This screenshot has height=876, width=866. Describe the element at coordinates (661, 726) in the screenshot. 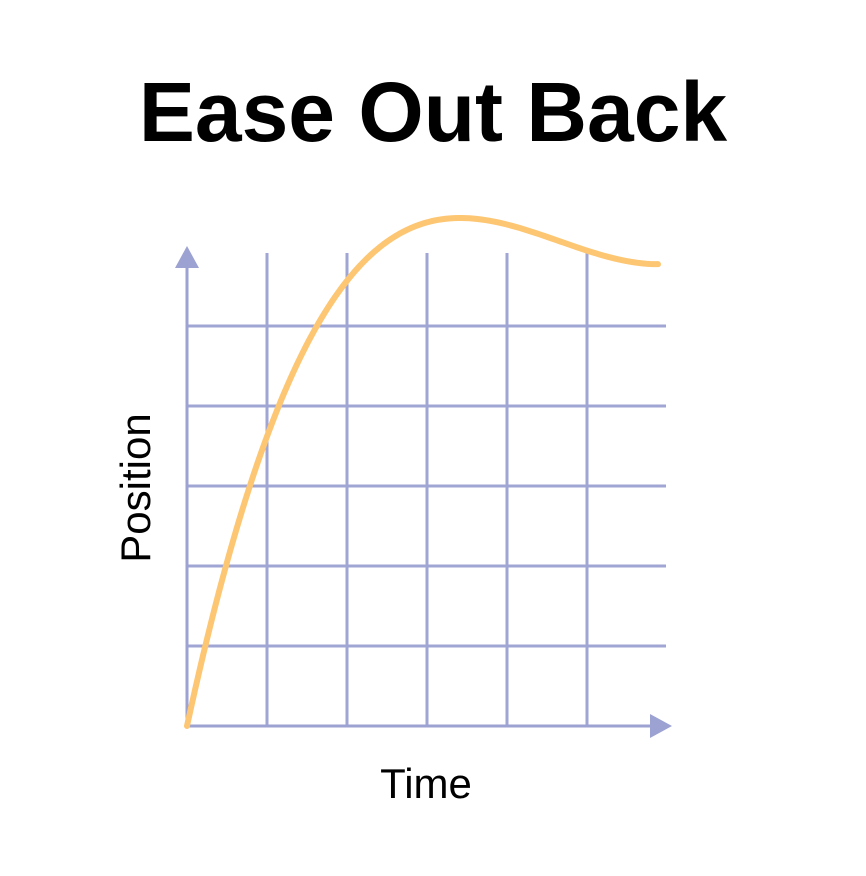

I see `x-axis-arrow-icon` at that location.